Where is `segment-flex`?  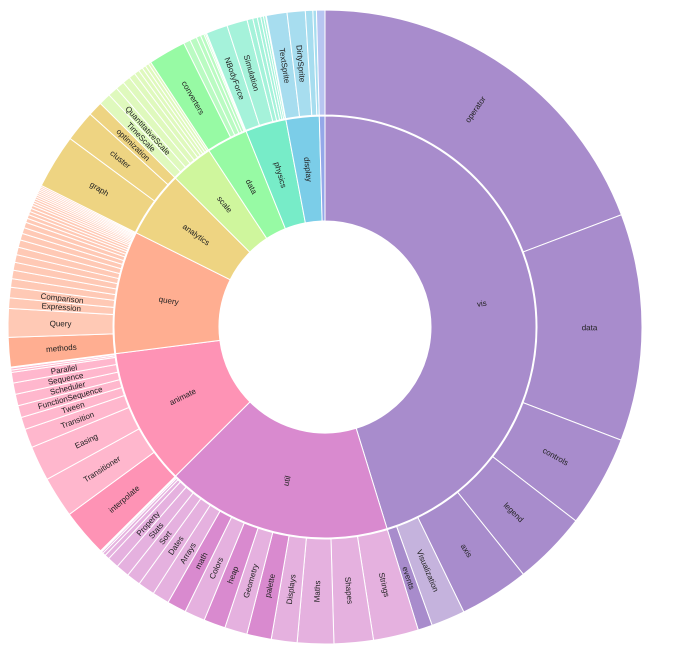 segment-flex is located at coordinates (322, 168).